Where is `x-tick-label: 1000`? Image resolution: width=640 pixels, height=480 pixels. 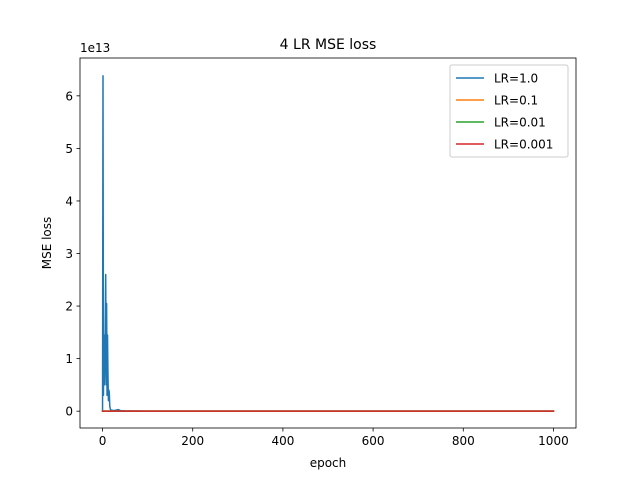
x-tick-label: 1000 is located at coordinates (553, 441).